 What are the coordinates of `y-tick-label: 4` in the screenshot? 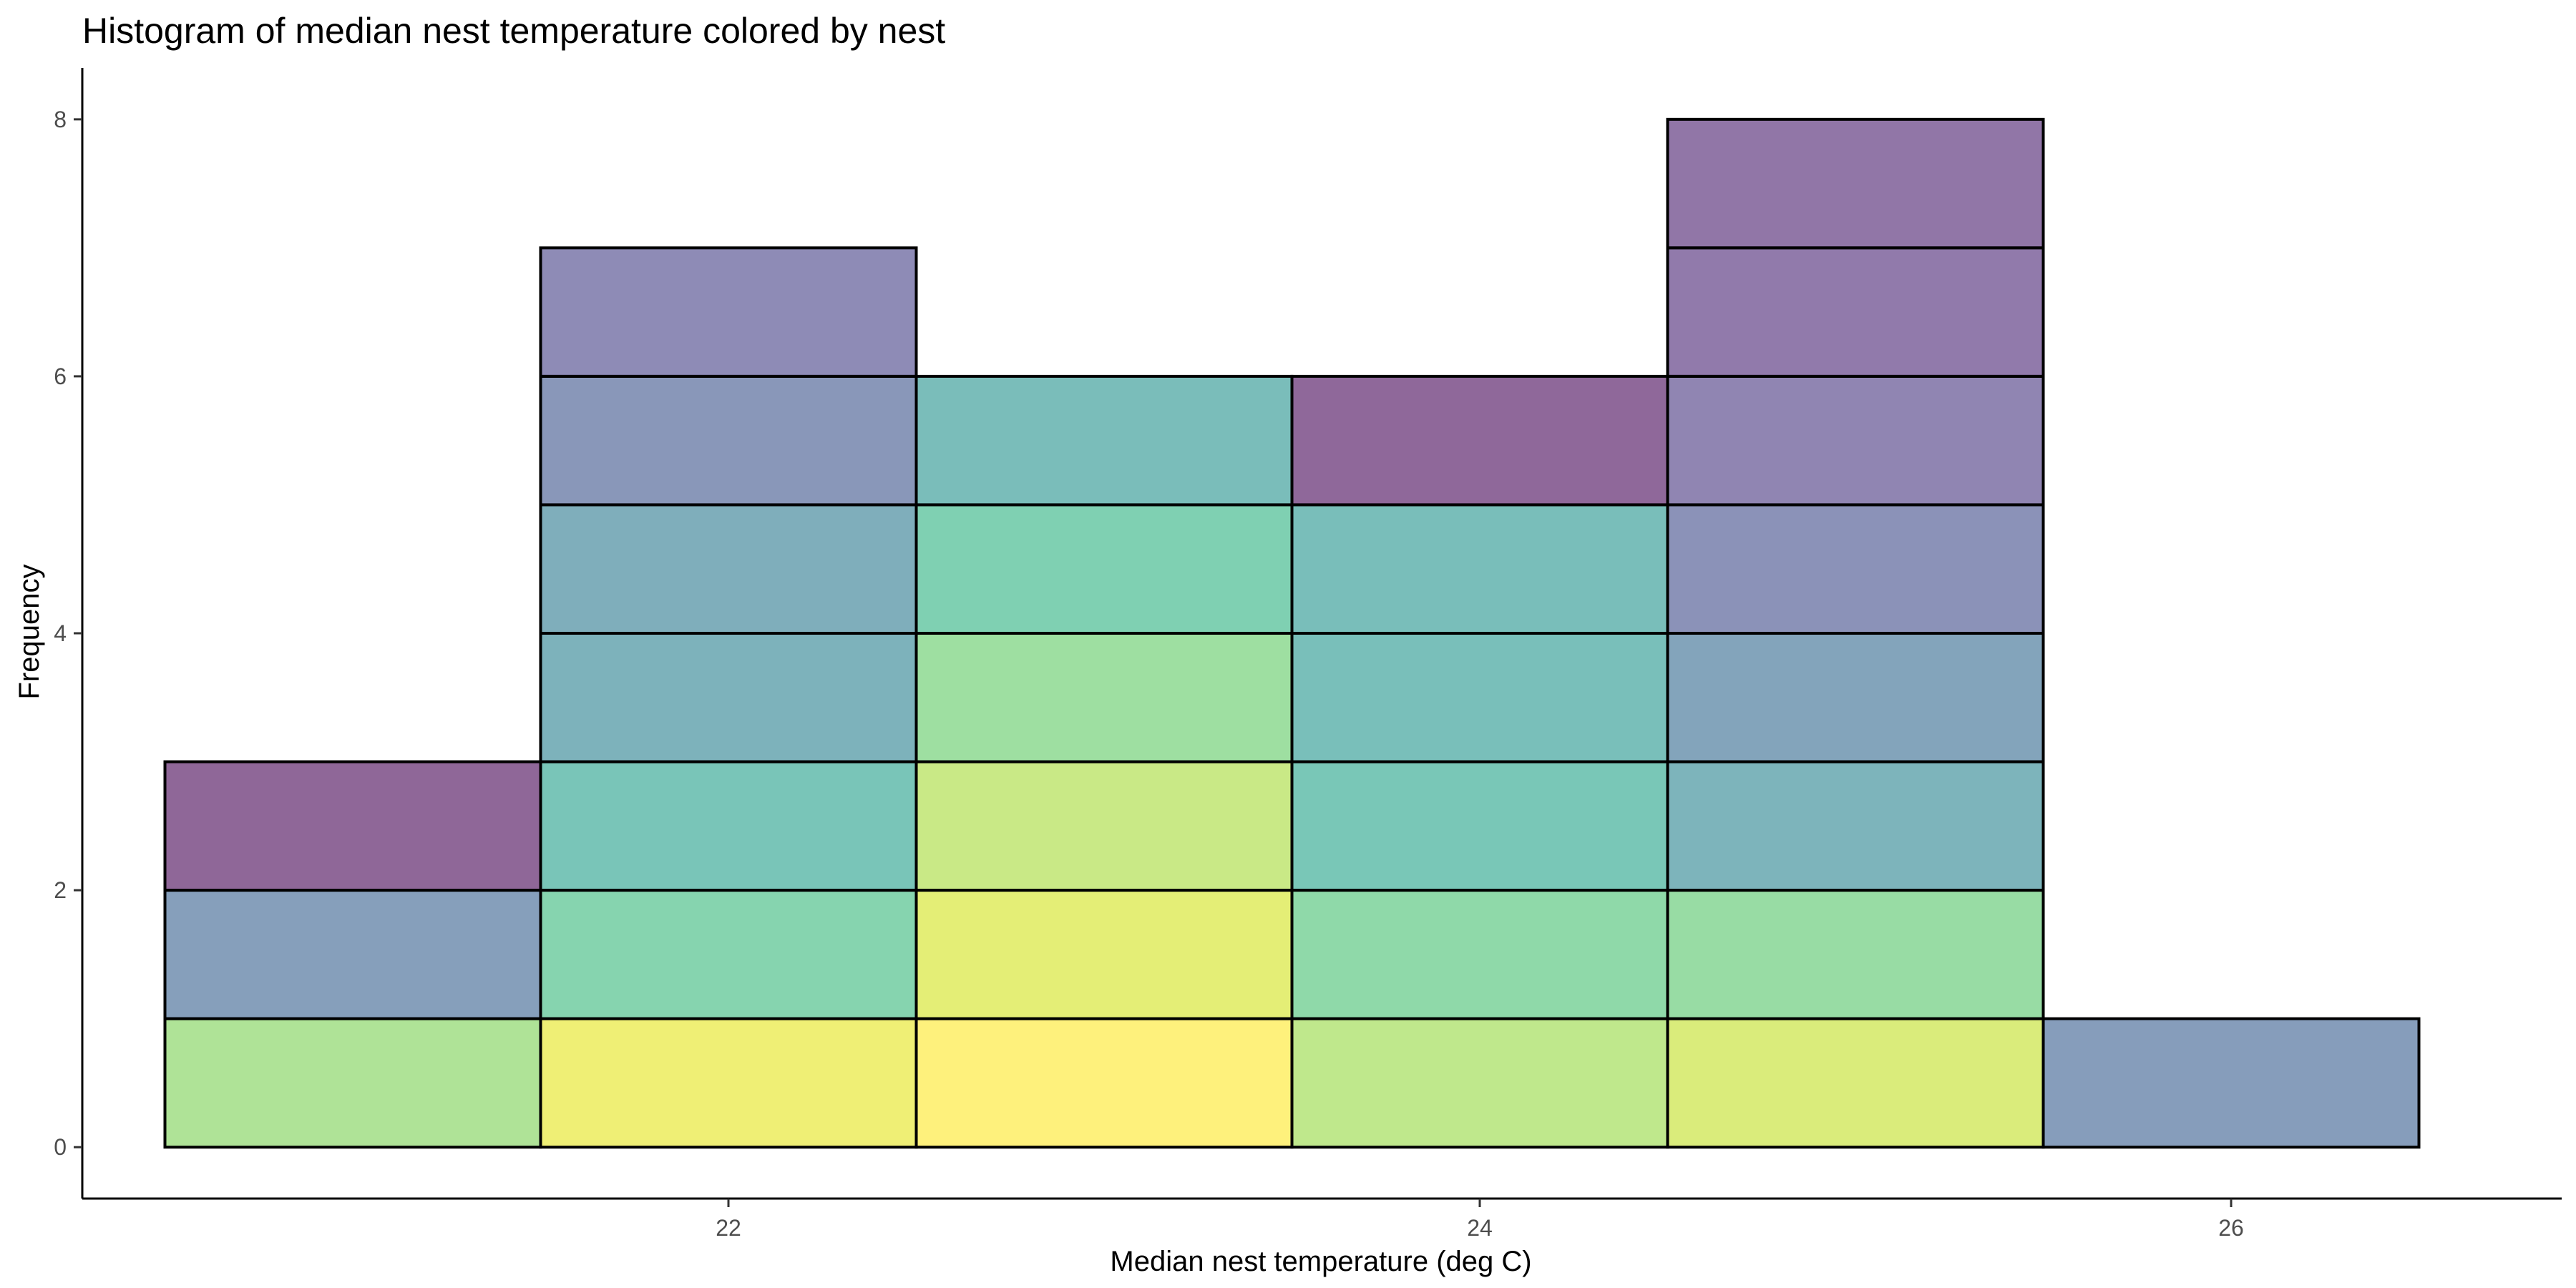 It's located at (60, 633).